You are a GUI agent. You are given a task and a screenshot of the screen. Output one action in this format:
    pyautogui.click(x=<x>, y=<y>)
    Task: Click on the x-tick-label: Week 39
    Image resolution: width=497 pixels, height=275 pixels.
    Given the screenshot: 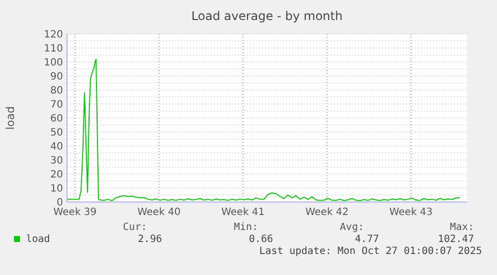 What is the action you would take?
    pyautogui.click(x=75, y=212)
    